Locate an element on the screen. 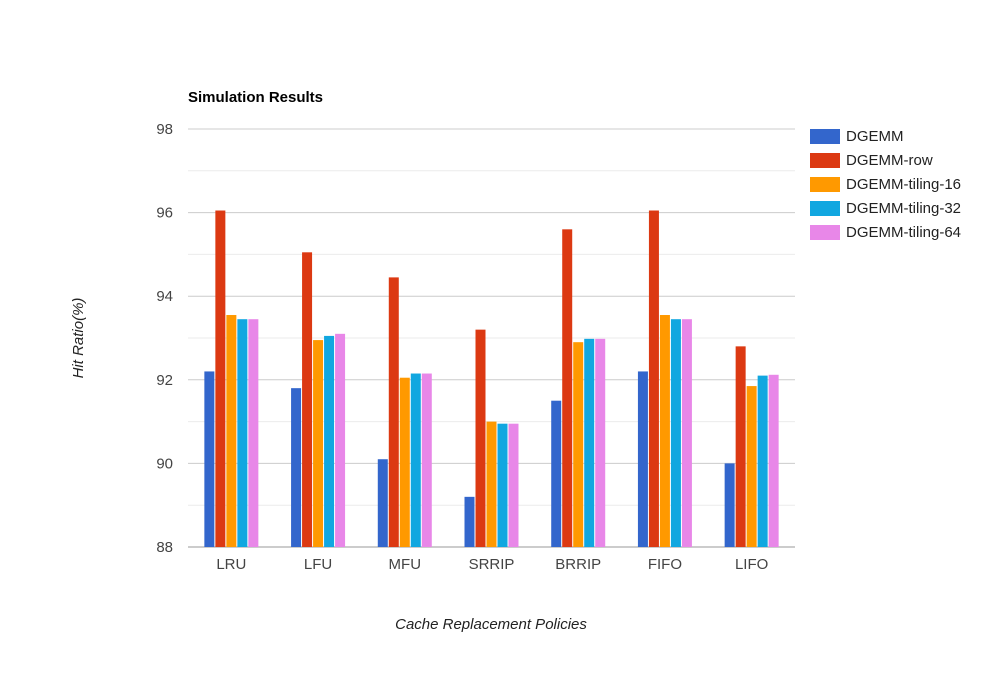 This screenshot has height=677, width=982. bar-dgemm-row-fifo is located at coordinates (653, 378).